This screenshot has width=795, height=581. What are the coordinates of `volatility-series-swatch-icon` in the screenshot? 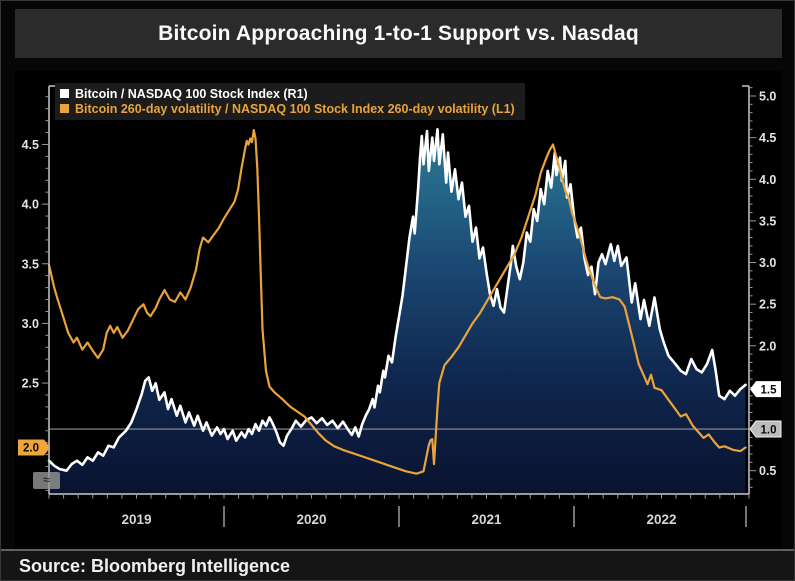 It's located at (64, 108).